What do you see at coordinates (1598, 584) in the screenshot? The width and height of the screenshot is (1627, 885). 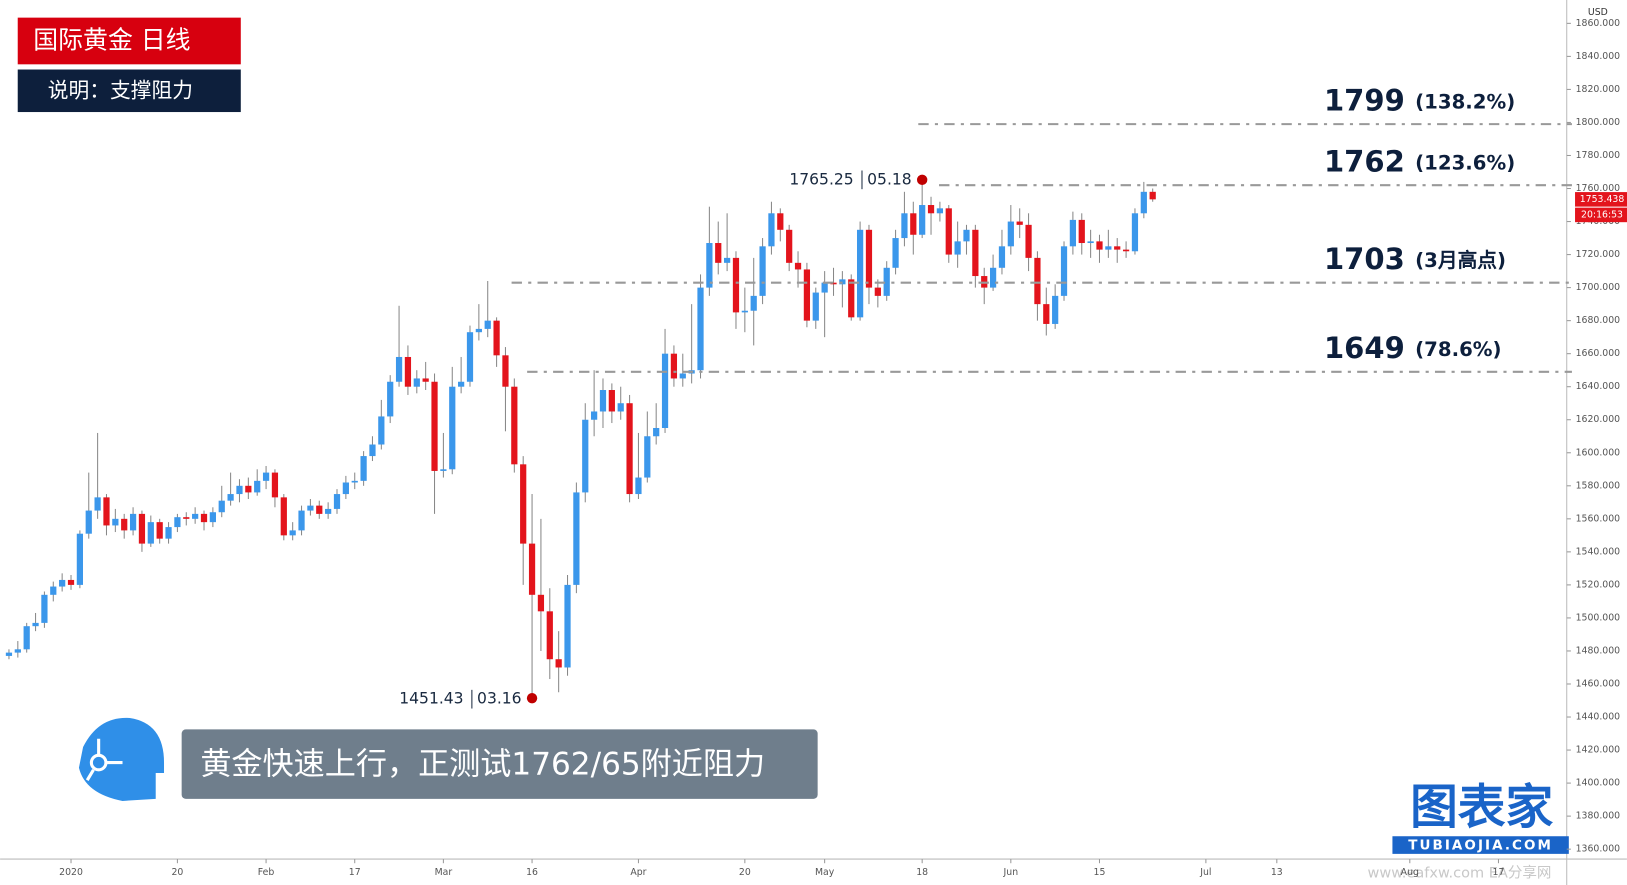 I see `y-tick-label: 1520.000` at bounding box center [1598, 584].